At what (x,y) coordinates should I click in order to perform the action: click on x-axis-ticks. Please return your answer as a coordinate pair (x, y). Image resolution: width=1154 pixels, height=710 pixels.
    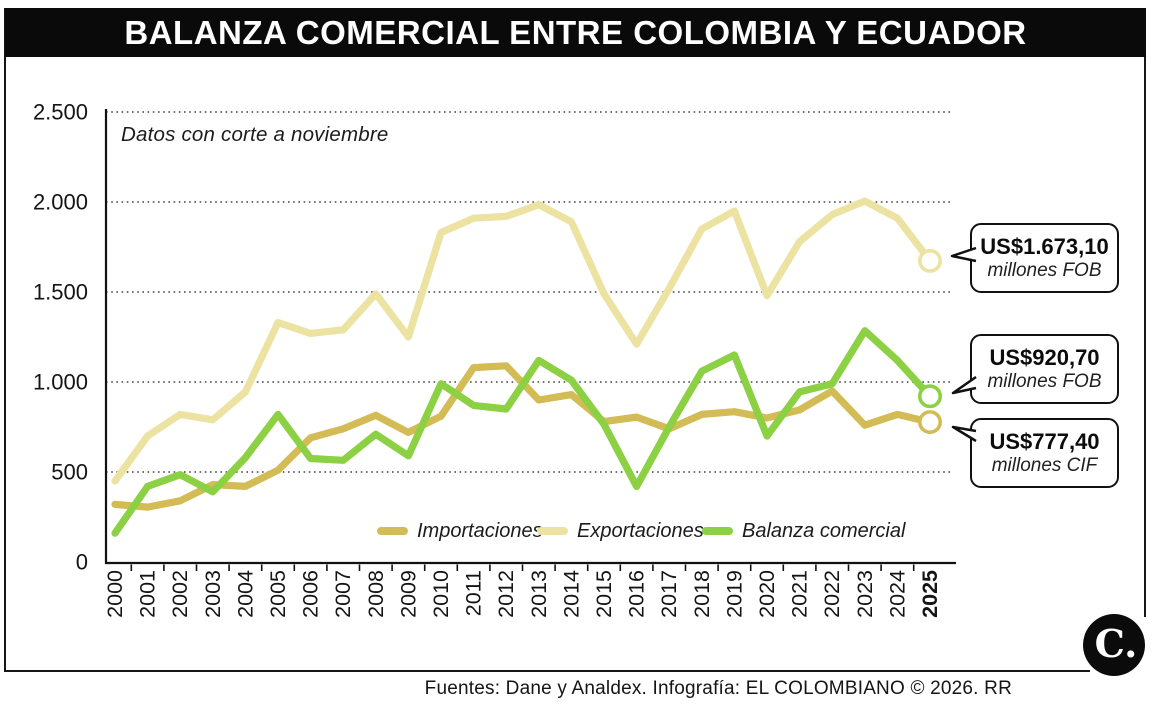
    Looking at the image, I should click on (522, 567).